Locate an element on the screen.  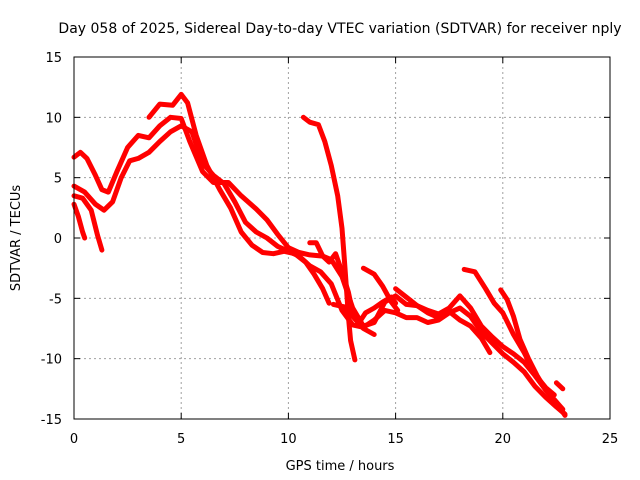
x-tick-label: 25 is located at coordinates (610, 439).